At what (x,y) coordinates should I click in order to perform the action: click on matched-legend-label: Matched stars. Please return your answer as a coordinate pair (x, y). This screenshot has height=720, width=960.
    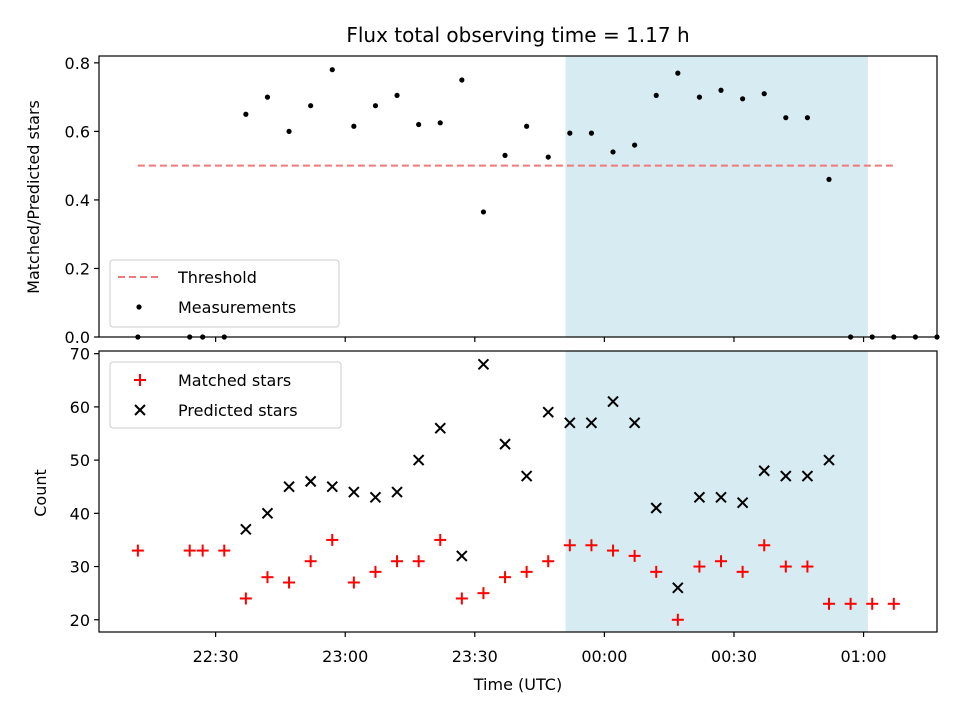
    Looking at the image, I should click on (234, 380).